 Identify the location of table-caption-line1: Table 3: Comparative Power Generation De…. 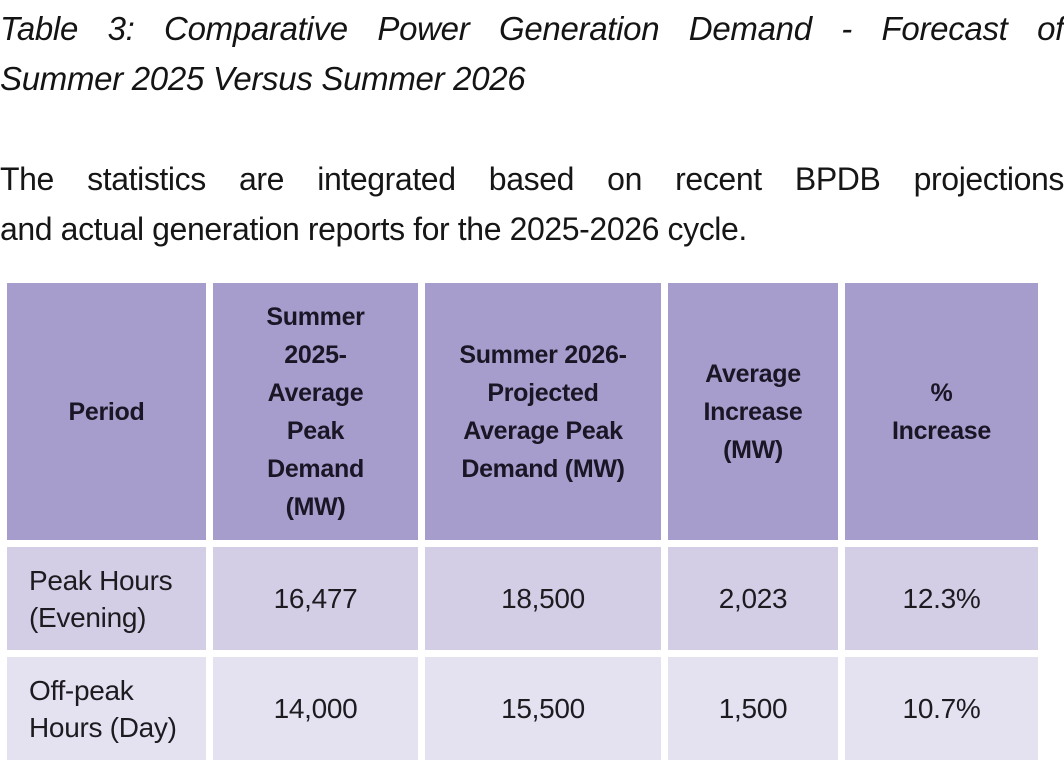
(532, 28).